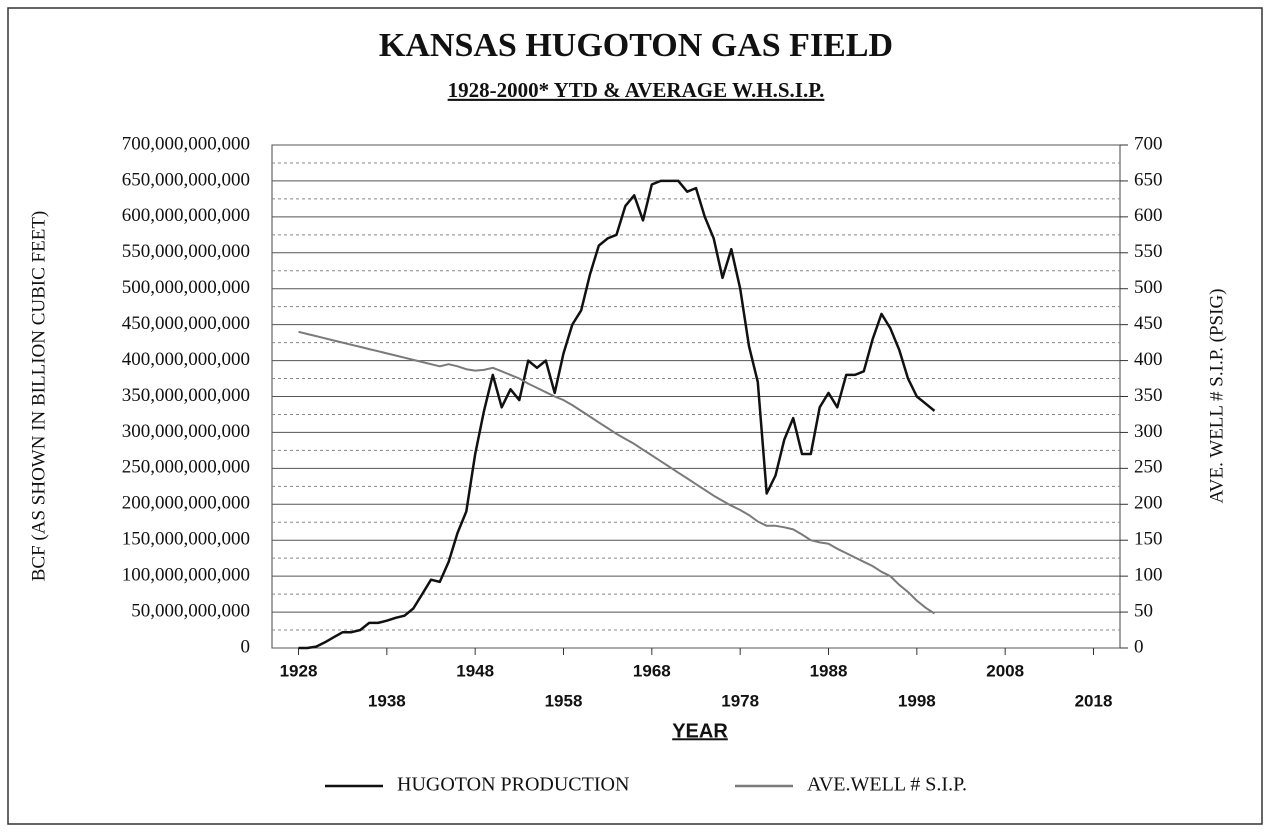 The height and width of the screenshot is (837, 1272). What do you see at coordinates (1148, 251) in the screenshot?
I see `y2-tick-label: 550` at bounding box center [1148, 251].